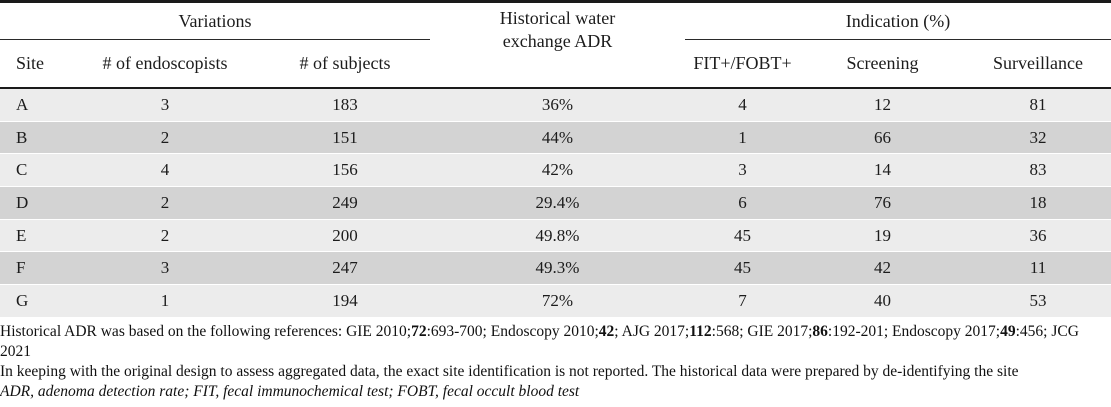 Image resolution: width=1111 pixels, height=407 pixels. What do you see at coordinates (882, 170) in the screenshot?
I see `cell-screening: 14` at bounding box center [882, 170].